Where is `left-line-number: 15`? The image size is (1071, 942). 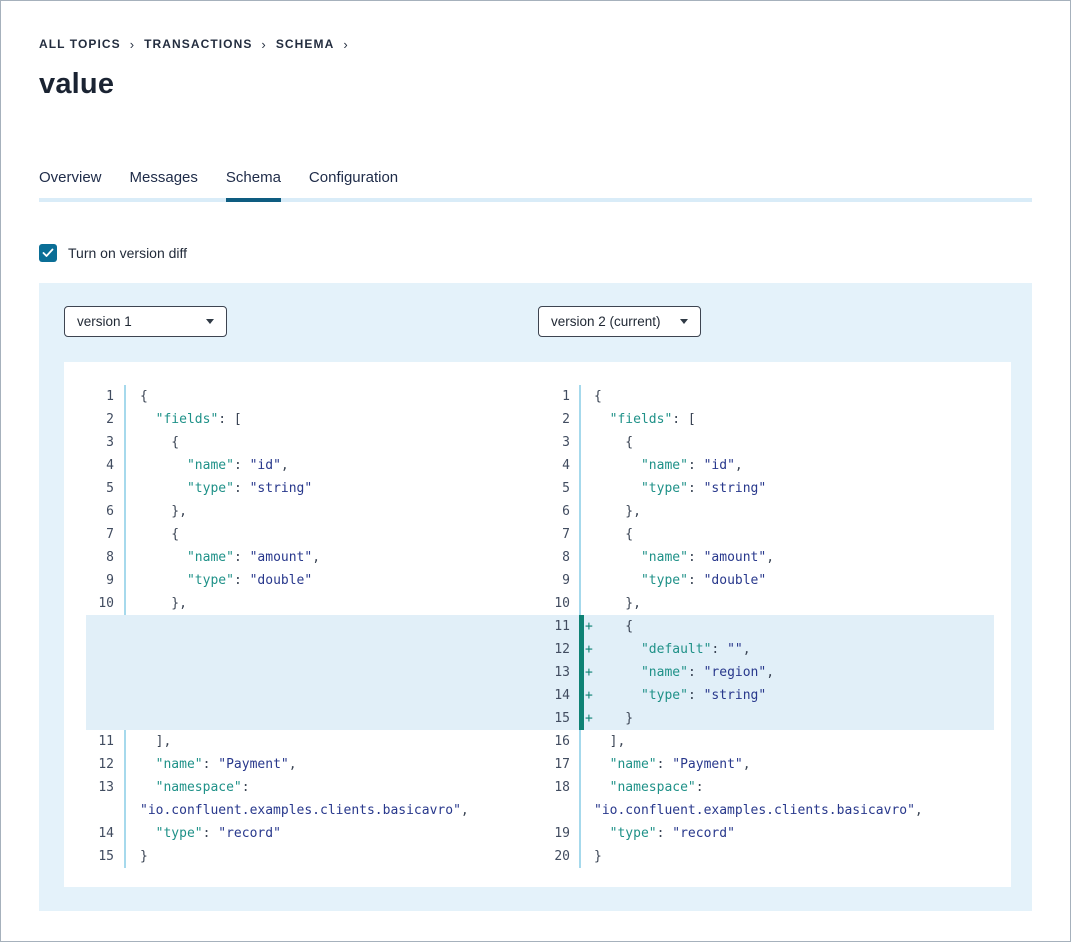
left-line-number: 15 is located at coordinates (106, 856).